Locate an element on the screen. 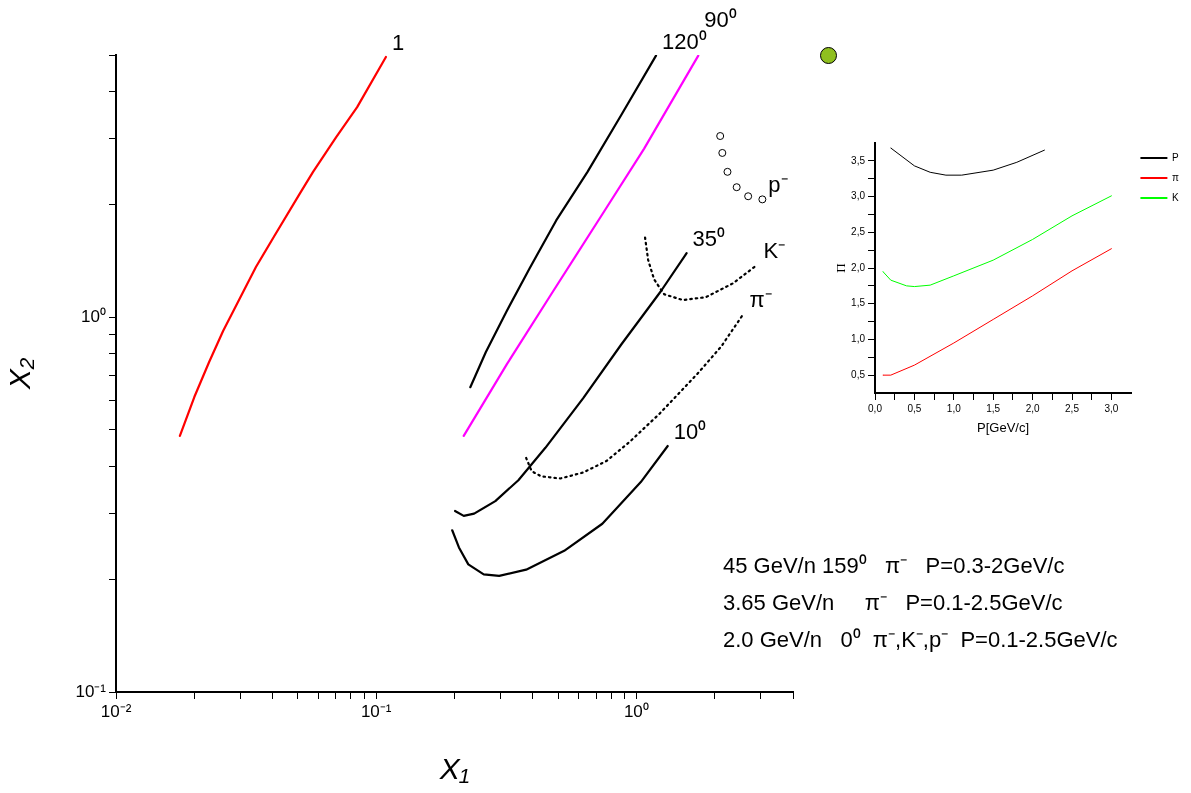 Image resolution: width=1191 pixels, height=793 pixels. series-label: 1 is located at coordinates (398, 43).